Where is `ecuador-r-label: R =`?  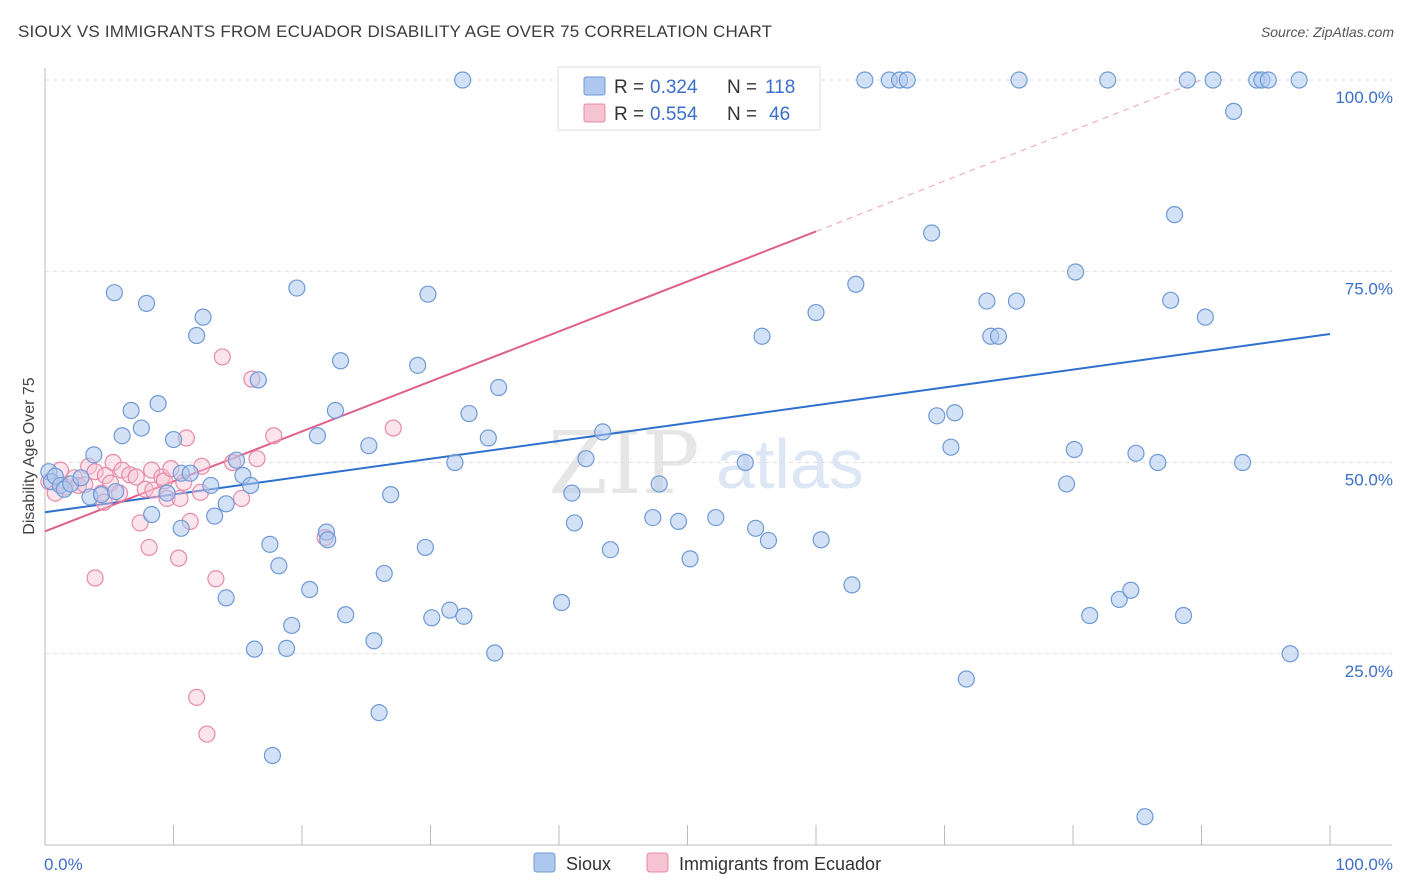
ecuador-r-label: R = is located at coordinates (629, 114).